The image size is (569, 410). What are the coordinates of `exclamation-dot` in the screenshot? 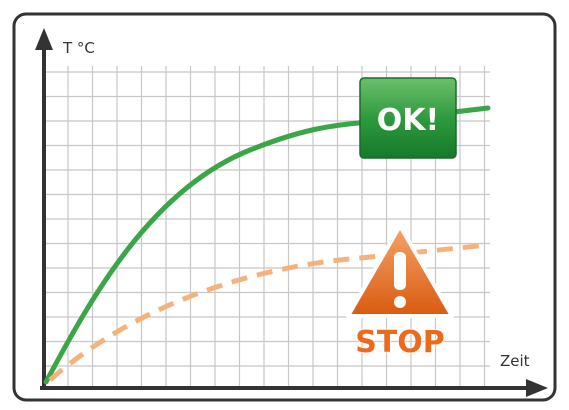 It's located at (400, 302).